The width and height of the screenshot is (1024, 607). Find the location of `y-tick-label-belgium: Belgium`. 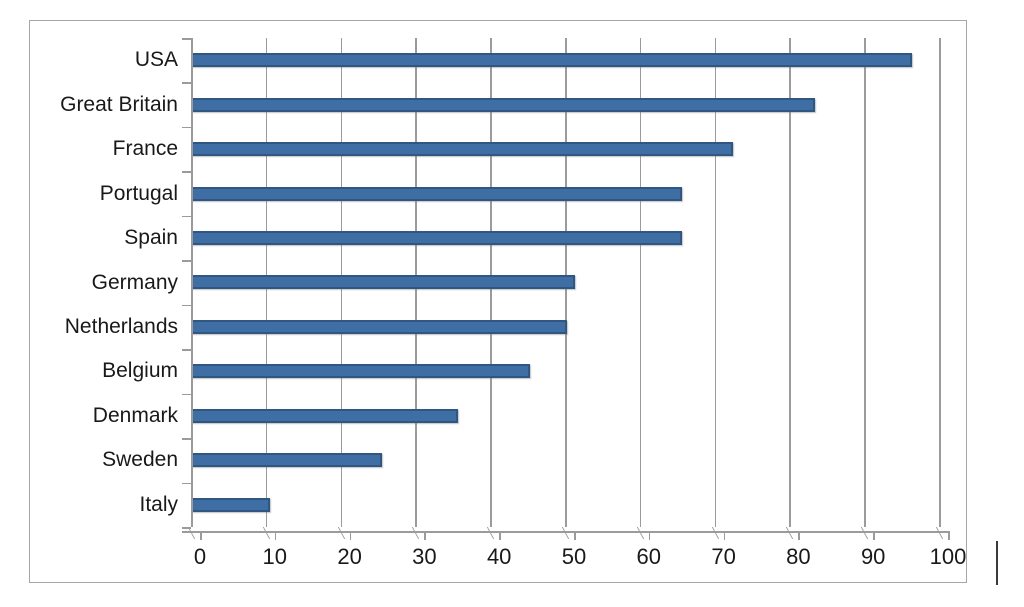

y-tick-label-belgium: Belgium is located at coordinates (140, 371).